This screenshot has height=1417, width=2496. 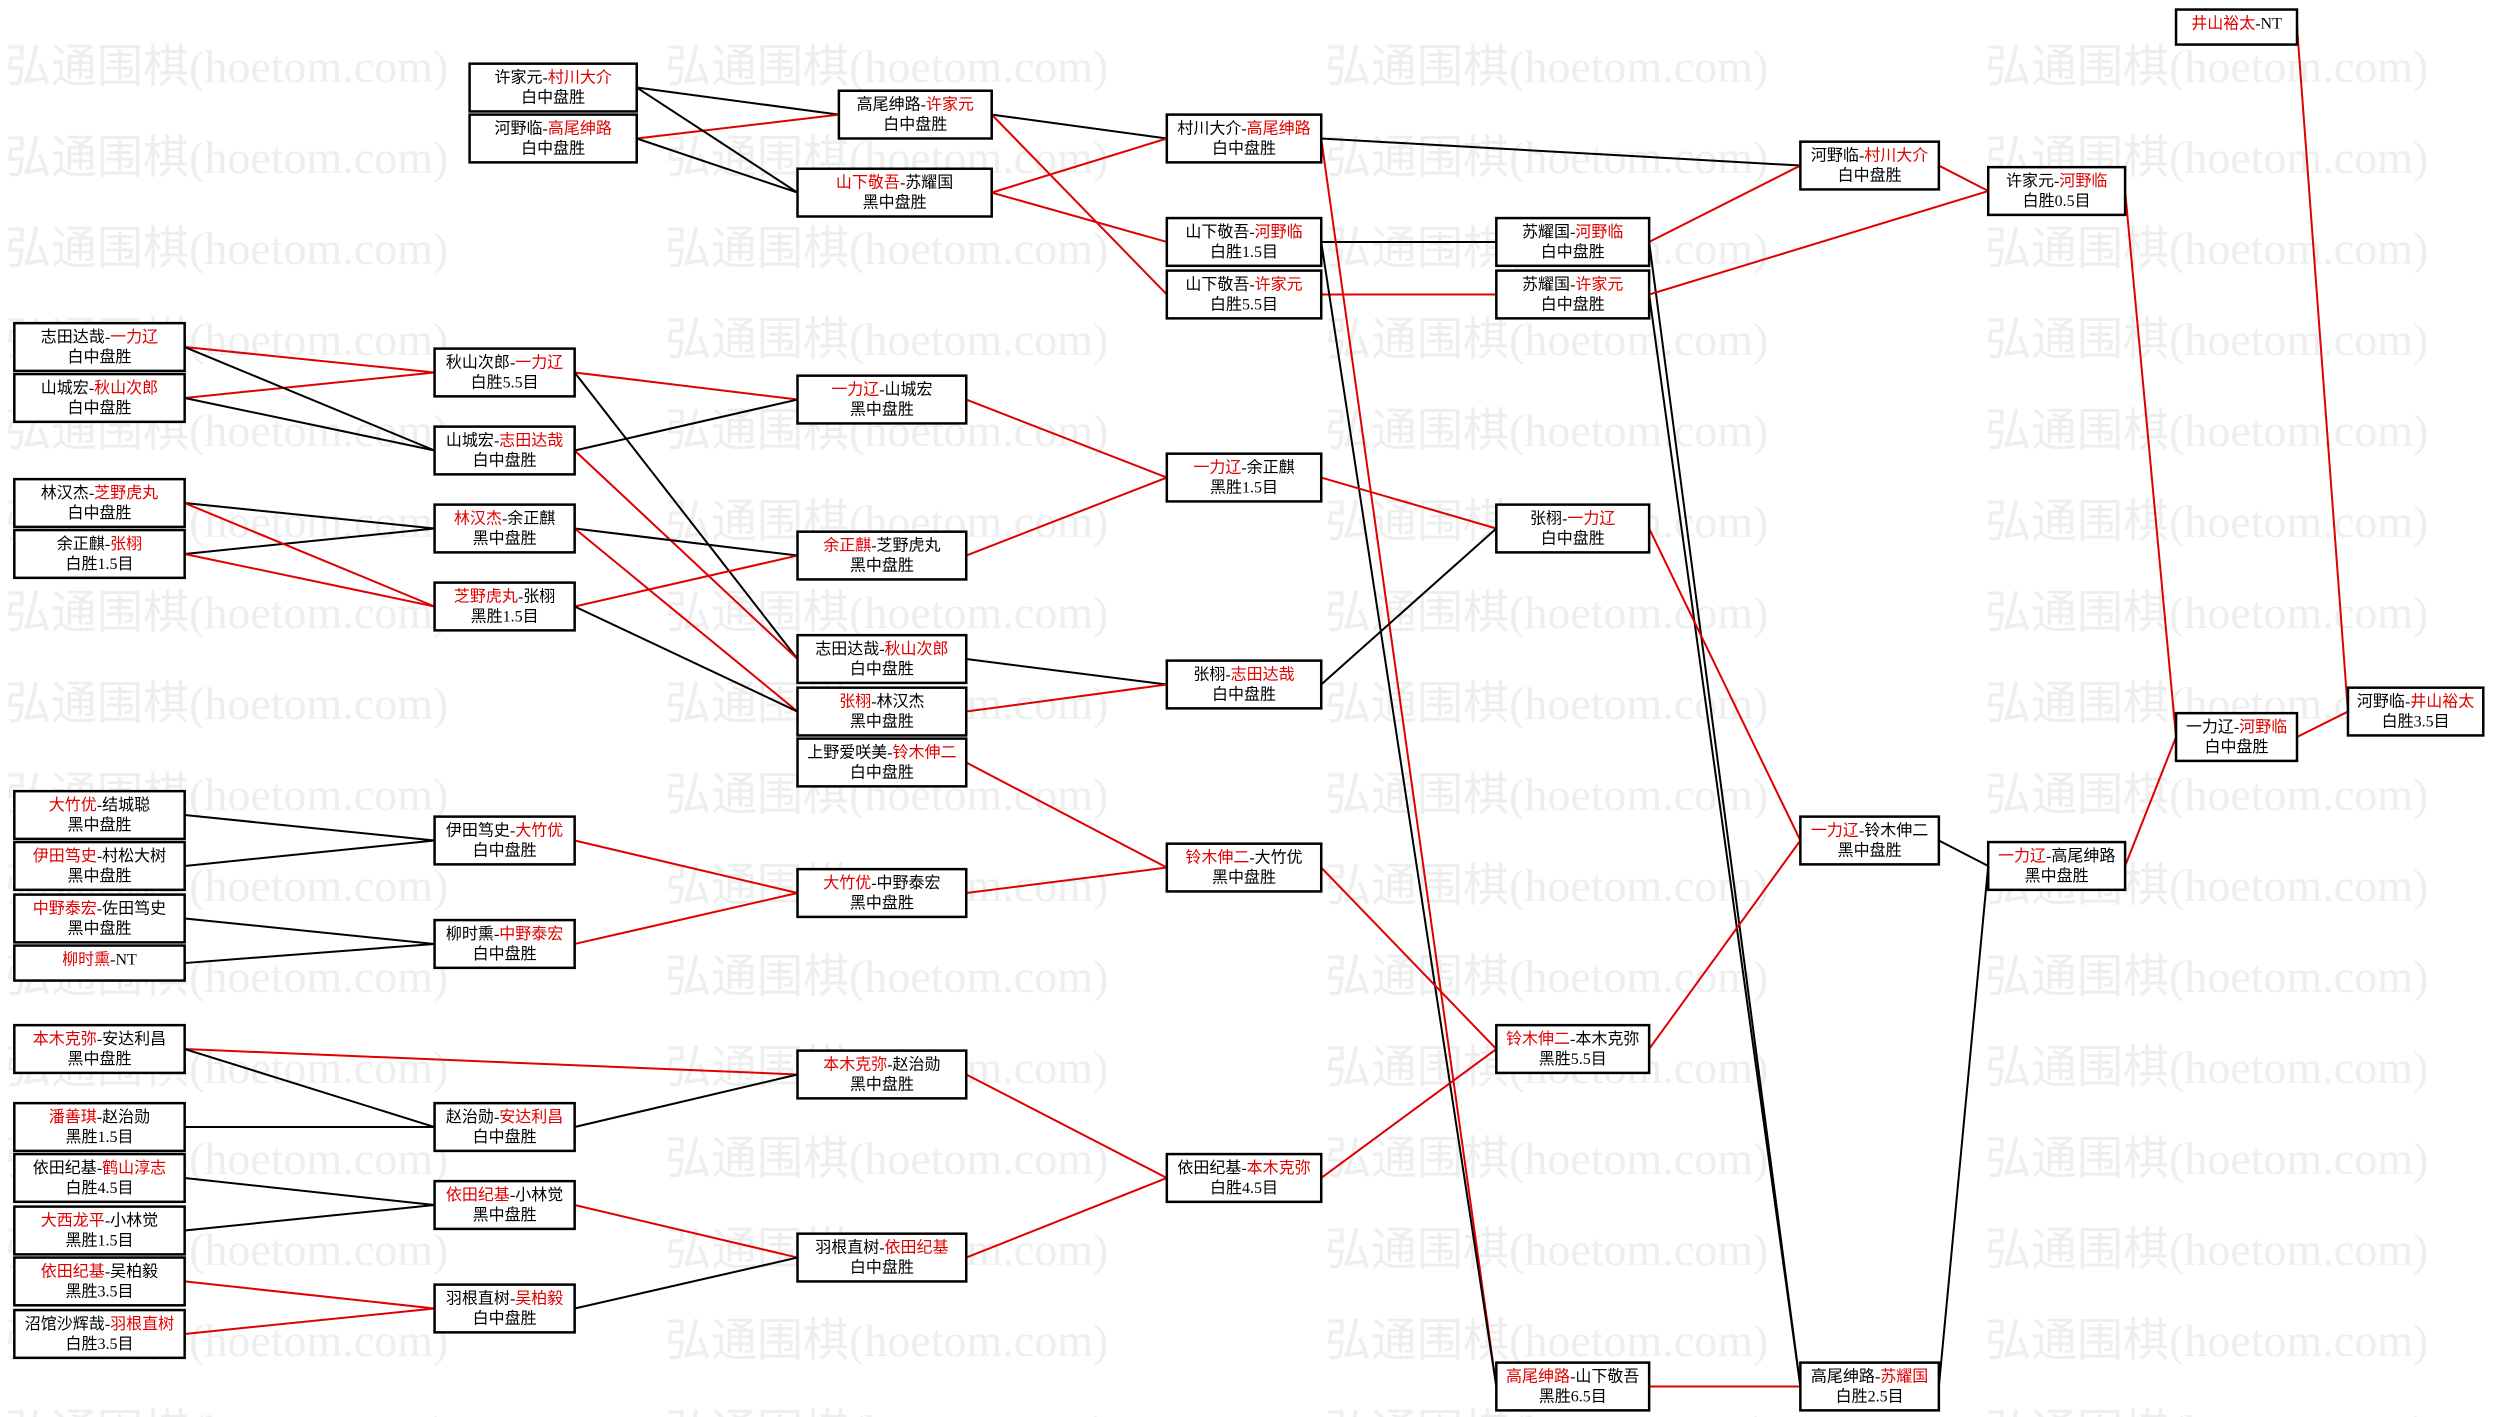 What do you see at coordinates (126, 805) in the screenshot?
I see `player-name: 结城聪` at bounding box center [126, 805].